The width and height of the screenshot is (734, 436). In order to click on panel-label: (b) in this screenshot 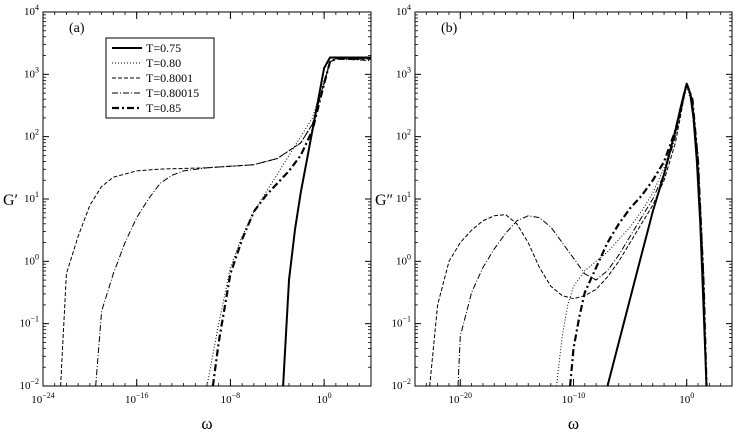, I will do `click(449, 28)`.